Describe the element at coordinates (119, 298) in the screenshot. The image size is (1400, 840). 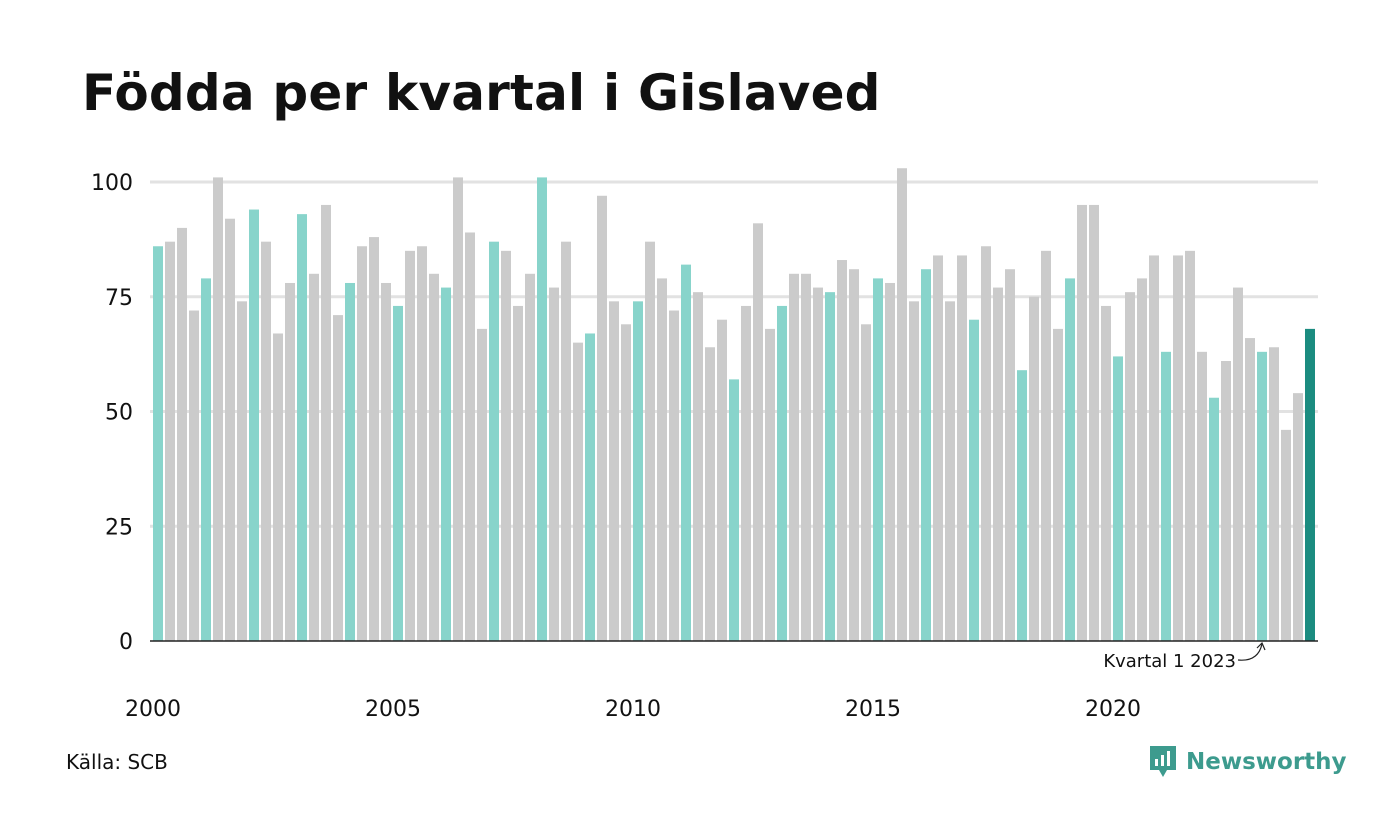
I see `y-tick-label: 75` at that location.